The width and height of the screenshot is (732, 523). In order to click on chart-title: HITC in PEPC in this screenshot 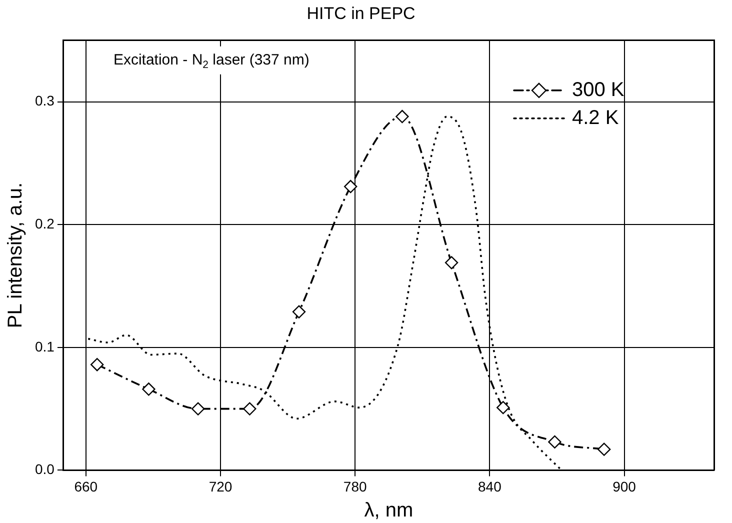, I will do `click(361, 13)`.